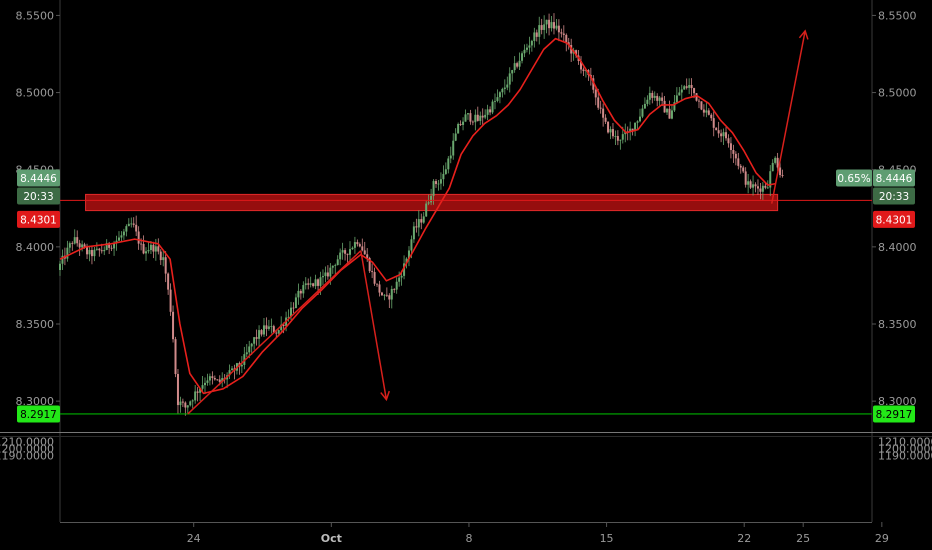 This screenshot has width=932, height=550. What do you see at coordinates (897, 401) in the screenshot?
I see `y-tick-label-right: 8.3000` at bounding box center [897, 401].